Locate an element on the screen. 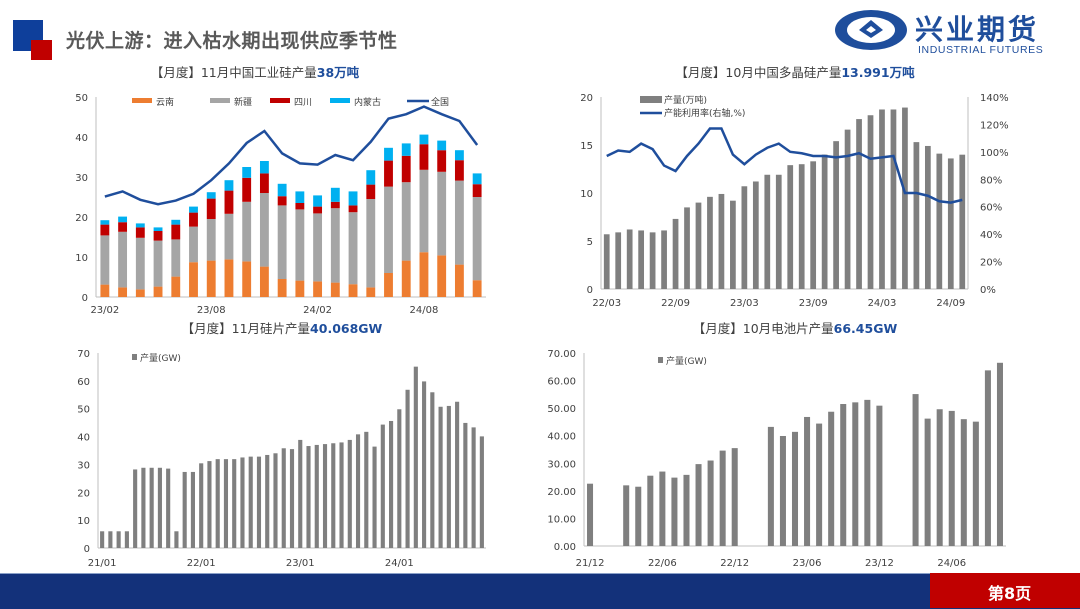 This screenshot has width=1080, height=609. chart-title-polysilicon: 【月度】10月中国多晶硅产量13.991万吨 is located at coordinates (794, 71).